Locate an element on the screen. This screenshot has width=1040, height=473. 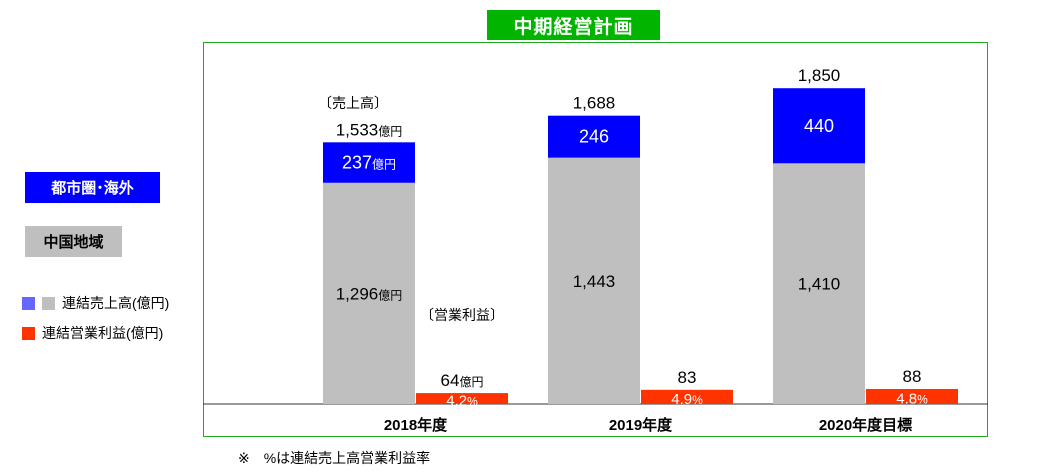
chart-title: 中期経営計画 is located at coordinates (573, 25).